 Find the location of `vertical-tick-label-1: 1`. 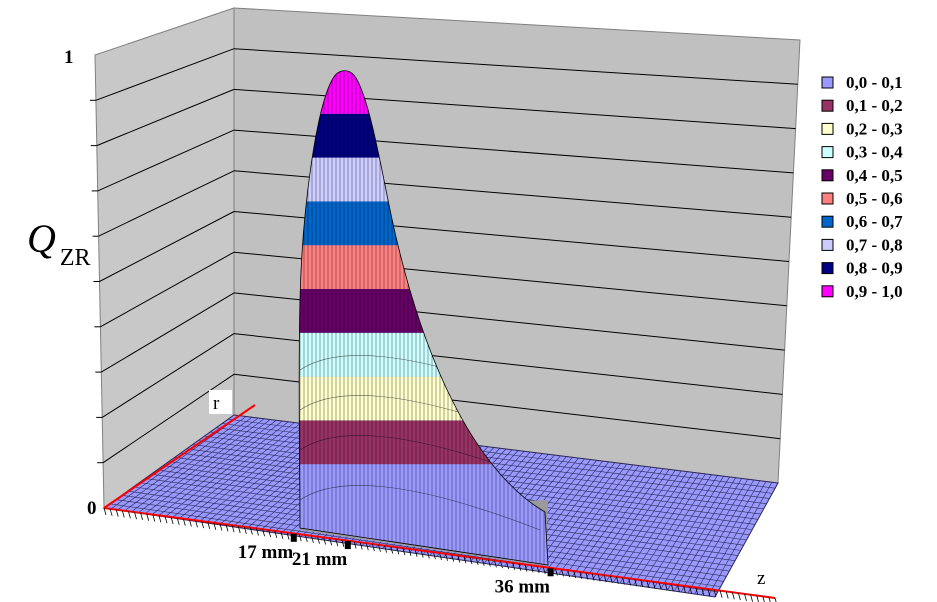

vertical-tick-label-1: 1 is located at coordinates (69, 57).